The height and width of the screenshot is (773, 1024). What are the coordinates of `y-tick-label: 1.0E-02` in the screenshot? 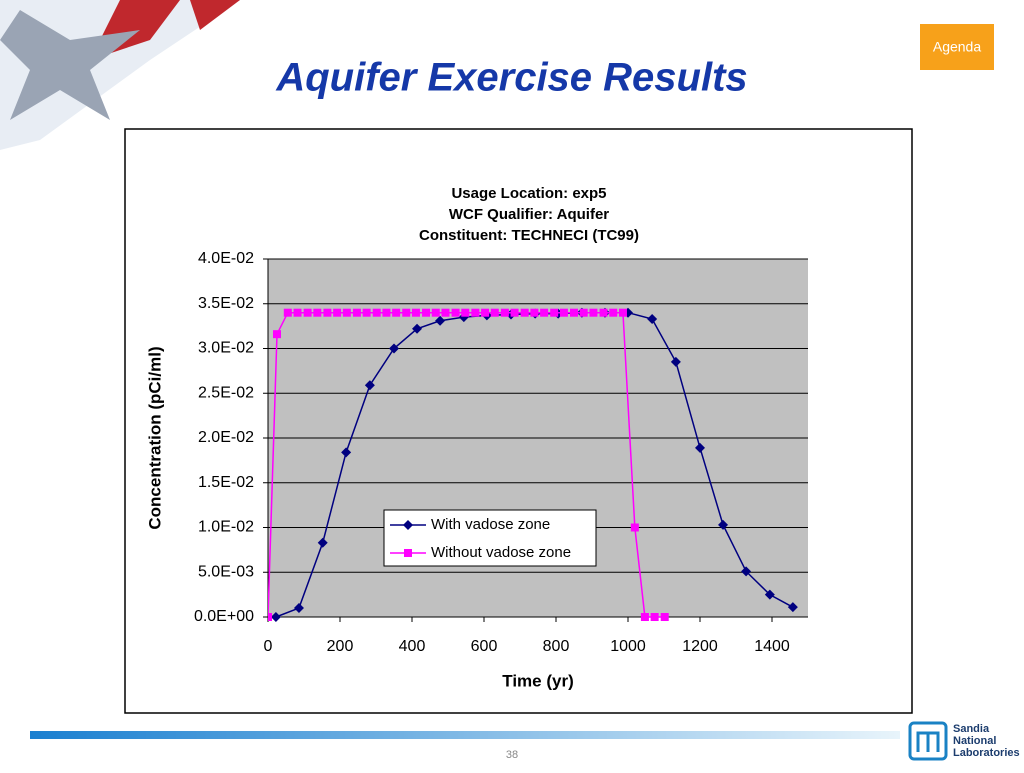 It's located at (226, 527).